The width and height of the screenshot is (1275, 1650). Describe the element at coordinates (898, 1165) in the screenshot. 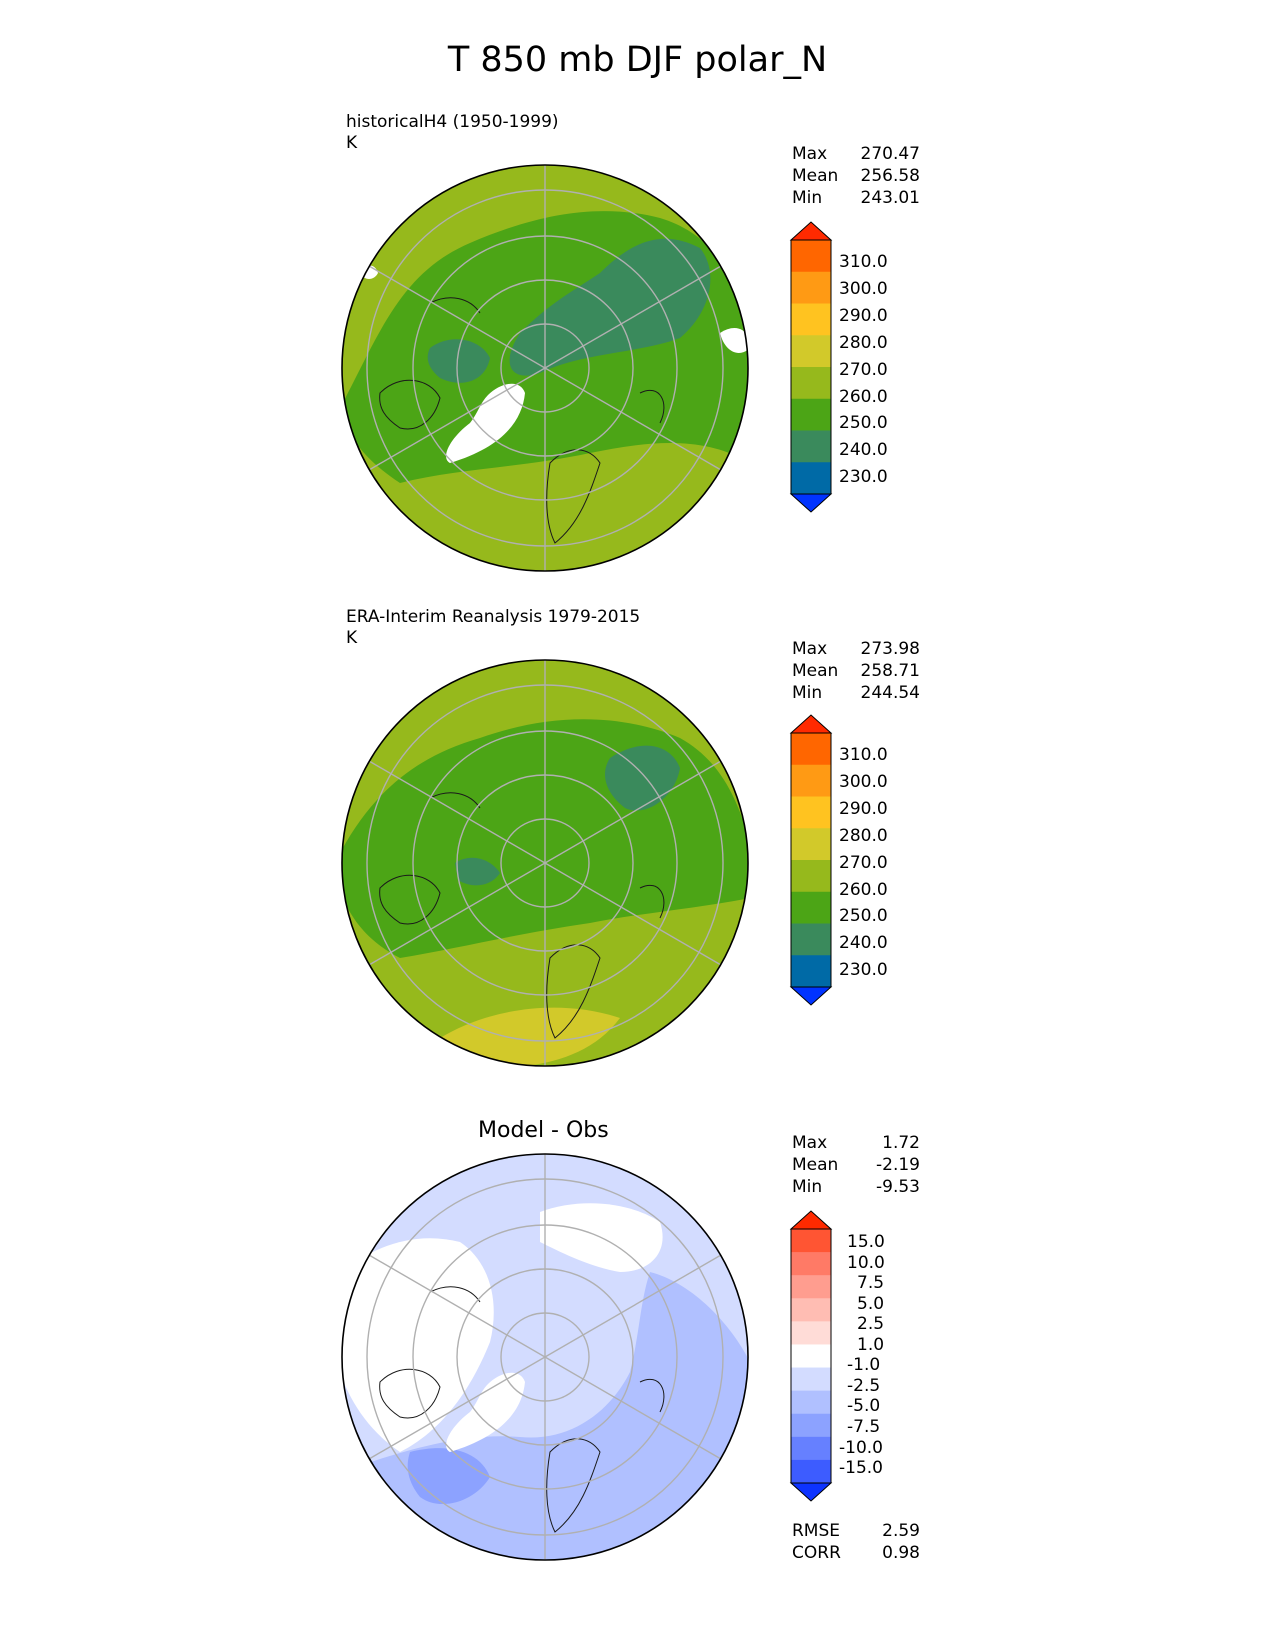

I see `stat-value: -2.19` at that location.